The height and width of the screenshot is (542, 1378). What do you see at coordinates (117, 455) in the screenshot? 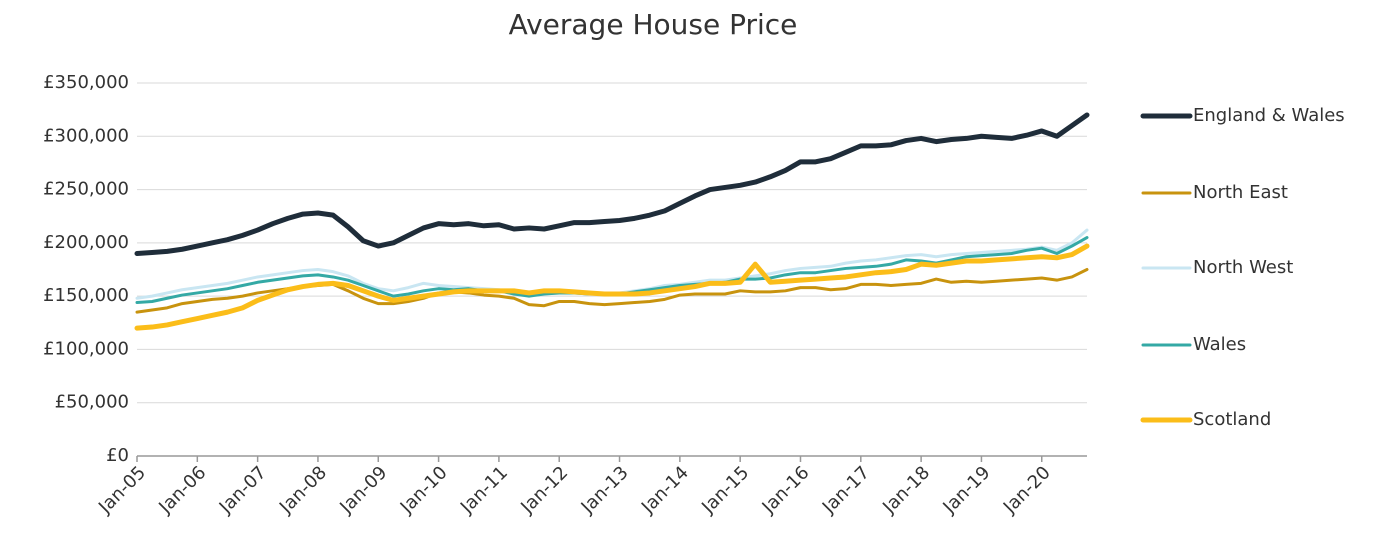
I see `y-tick-label: £0` at bounding box center [117, 455].